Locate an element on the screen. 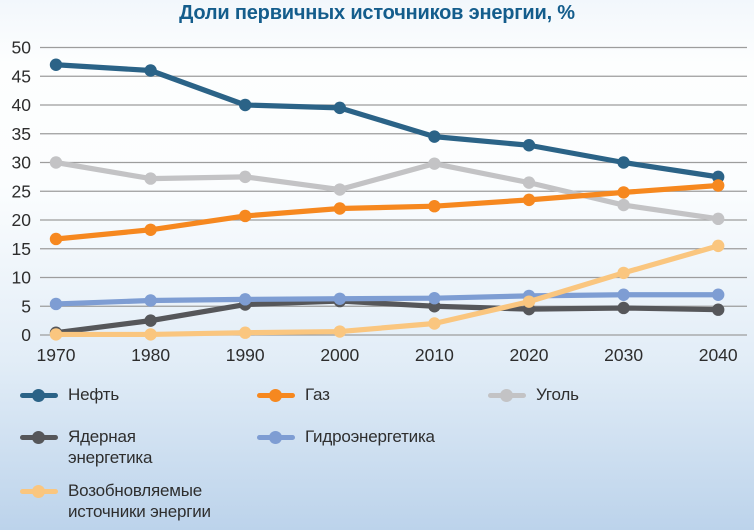 This screenshot has width=754, height=530. x-axis-tick-label: 1980 is located at coordinates (150, 355).